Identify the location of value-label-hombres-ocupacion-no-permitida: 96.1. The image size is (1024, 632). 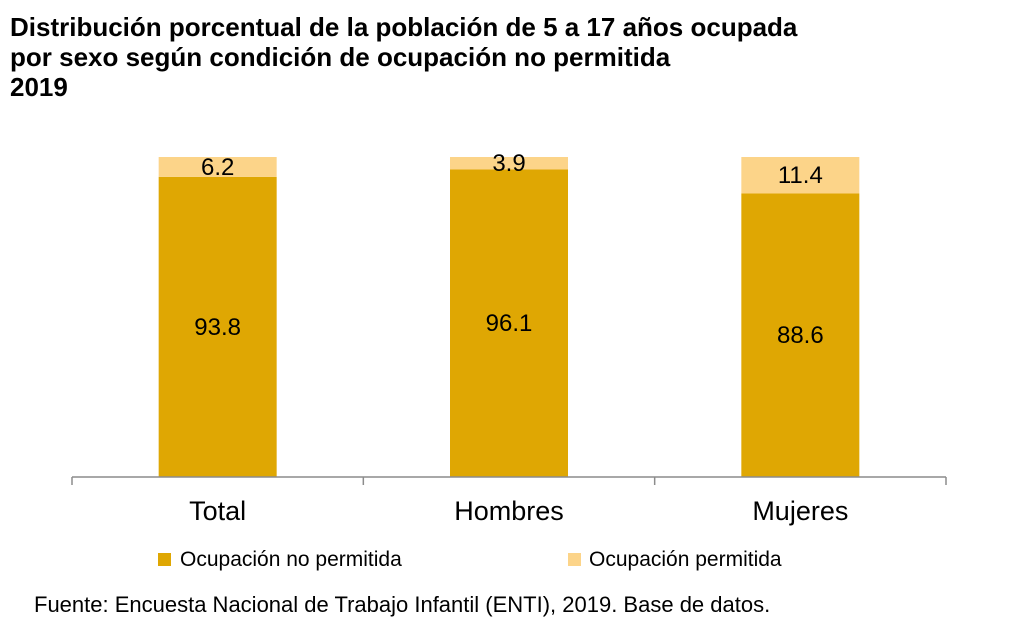
(509, 323).